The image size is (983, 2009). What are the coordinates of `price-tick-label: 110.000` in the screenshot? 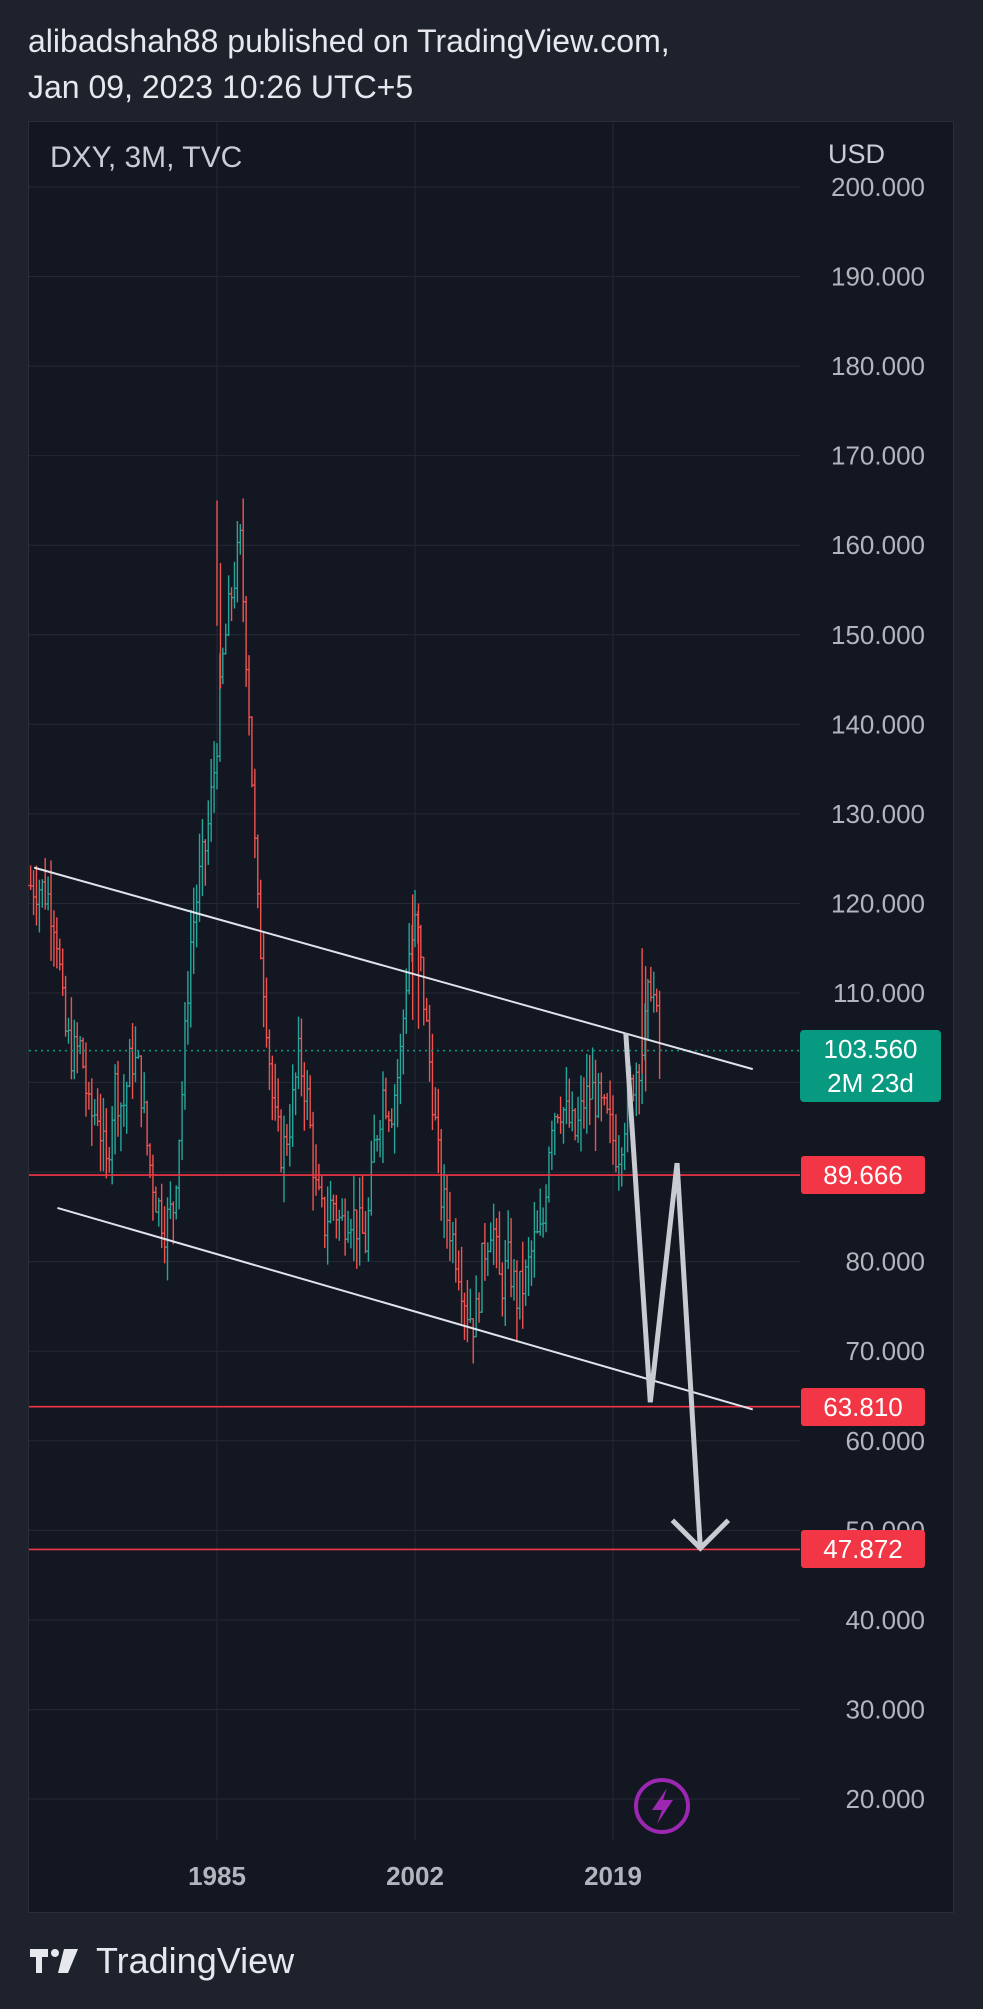 It's located at (879, 993).